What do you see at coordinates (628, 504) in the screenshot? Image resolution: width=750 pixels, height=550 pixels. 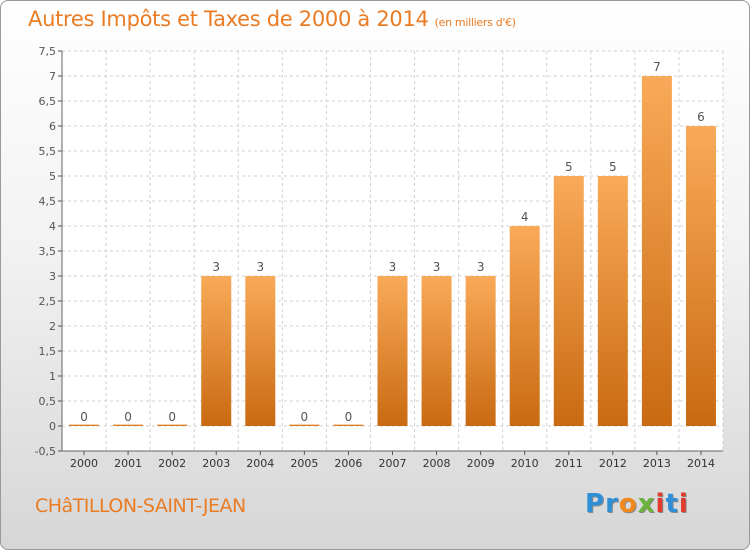 I see `logo-letter: o` at bounding box center [628, 504].